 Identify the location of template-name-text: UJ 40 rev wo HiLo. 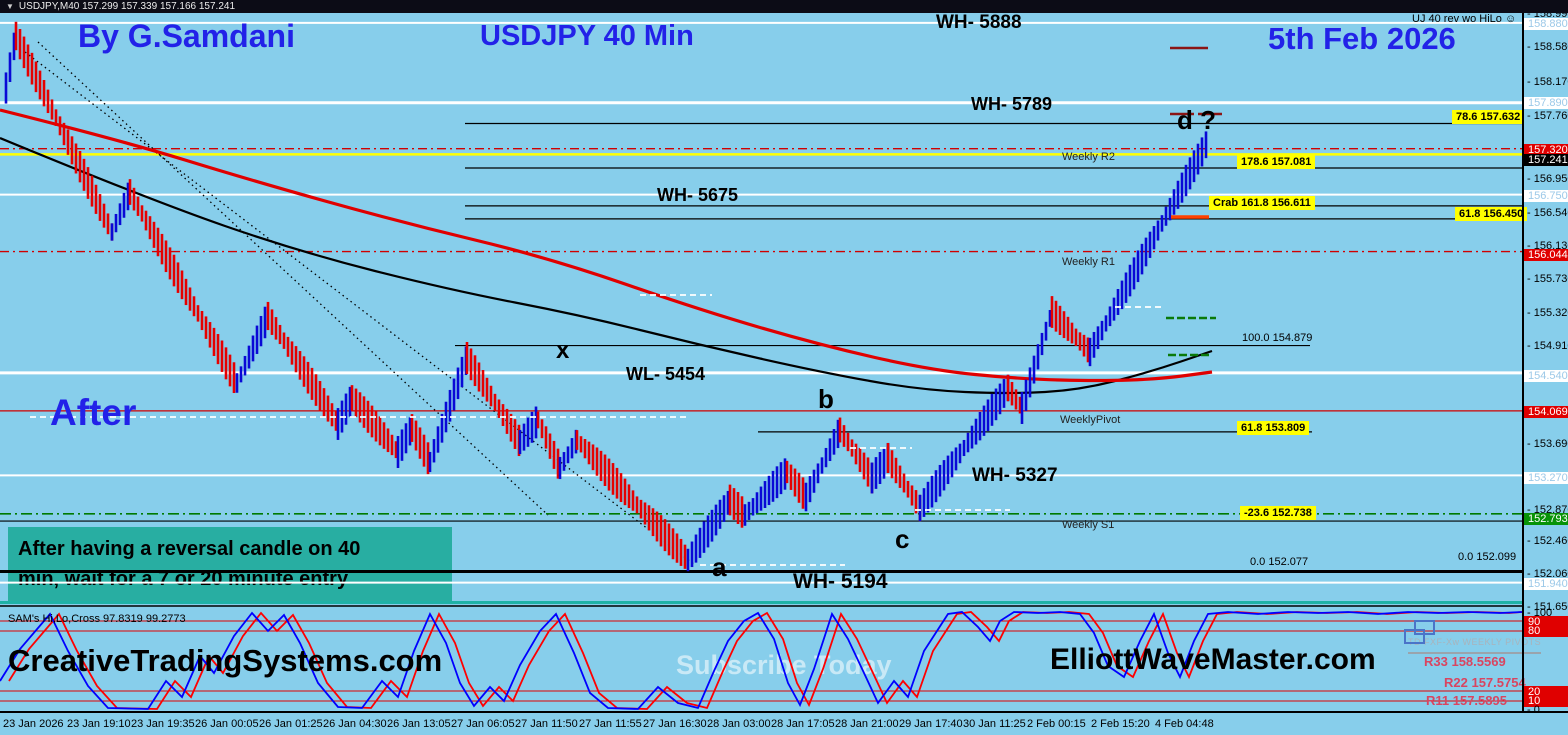
(1457, 19).